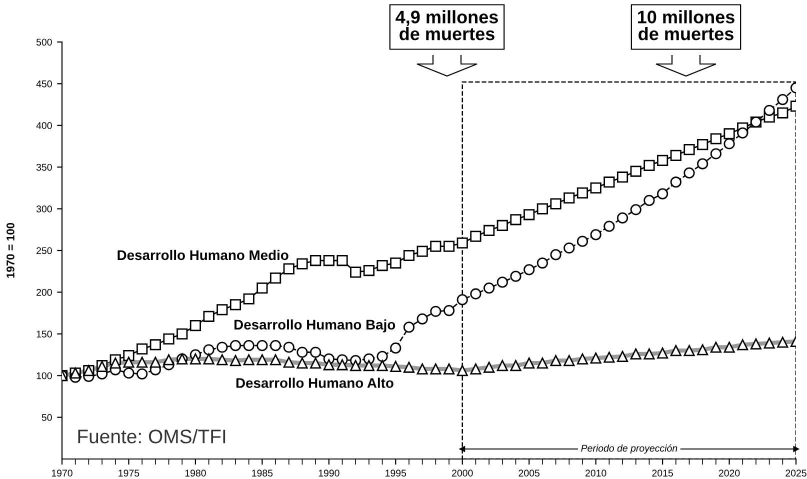  What do you see at coordinates (662, 473) in the screenshot?
I see `x-tick-label: 2015` at bounding box center [662, 473].